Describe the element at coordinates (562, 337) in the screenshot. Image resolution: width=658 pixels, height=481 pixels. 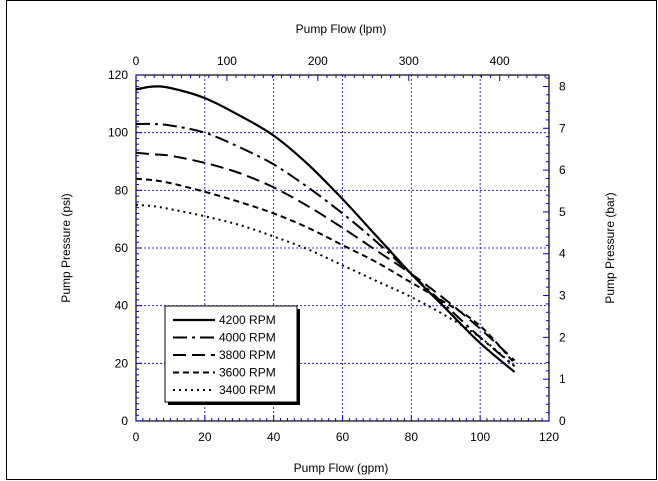
I see `y-right-tick-label: 2` at that location.